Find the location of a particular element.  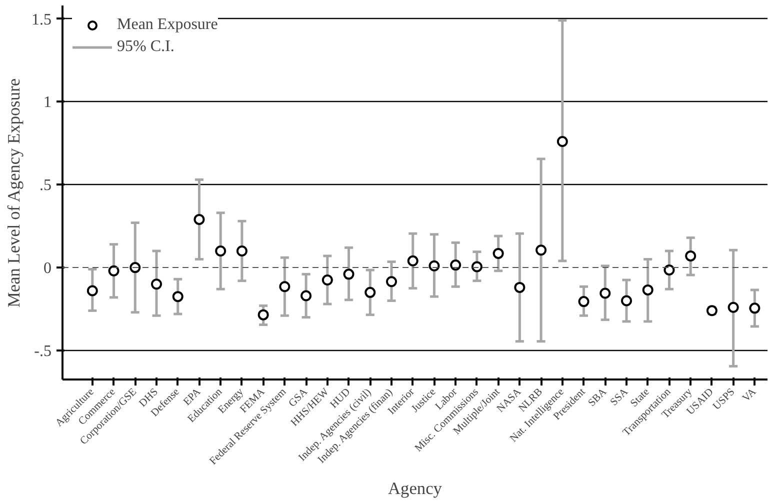

x-tick-label: SBA is located at coordinates (598, 398).